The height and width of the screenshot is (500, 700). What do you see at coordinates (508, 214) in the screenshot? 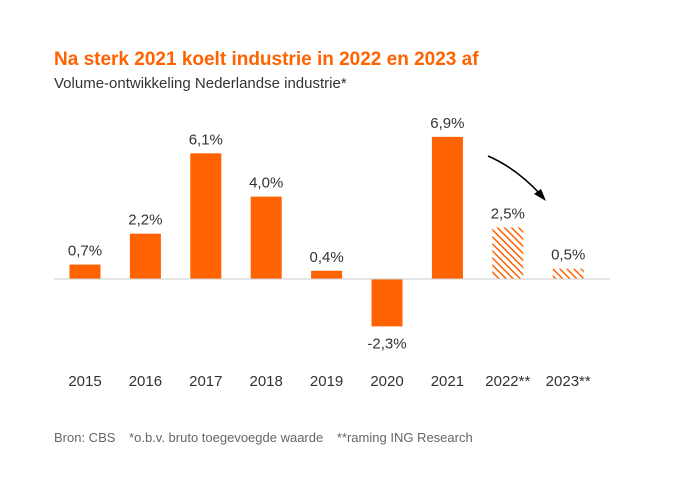
I see `data-label-2022: 2,5%` at bounding box center [508, 214].